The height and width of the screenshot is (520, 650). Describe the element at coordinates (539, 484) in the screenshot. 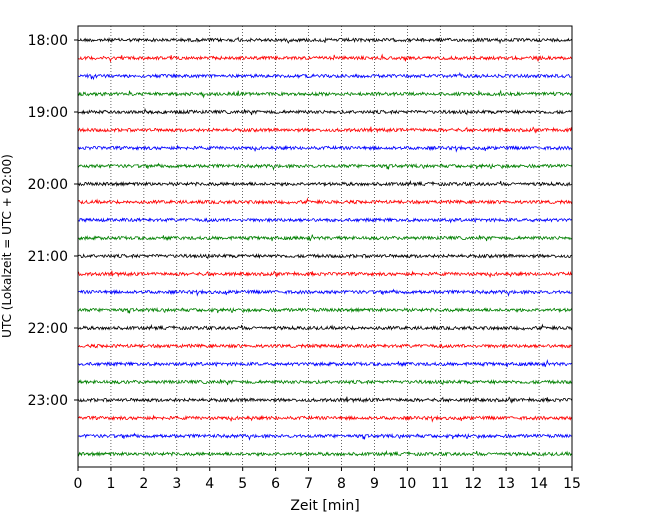

I see `x-tick-label: 14` at that location.